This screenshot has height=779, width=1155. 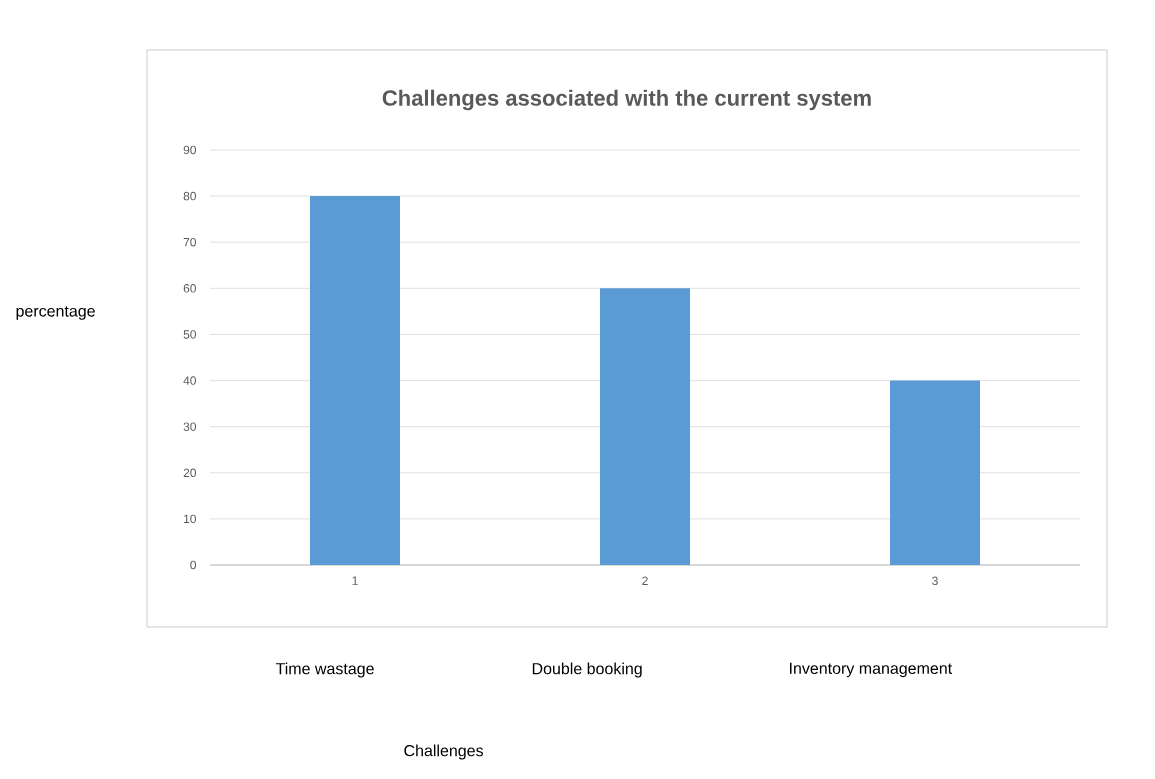 I want to click on y-tick-label: 90, so click(x=190, y=150).